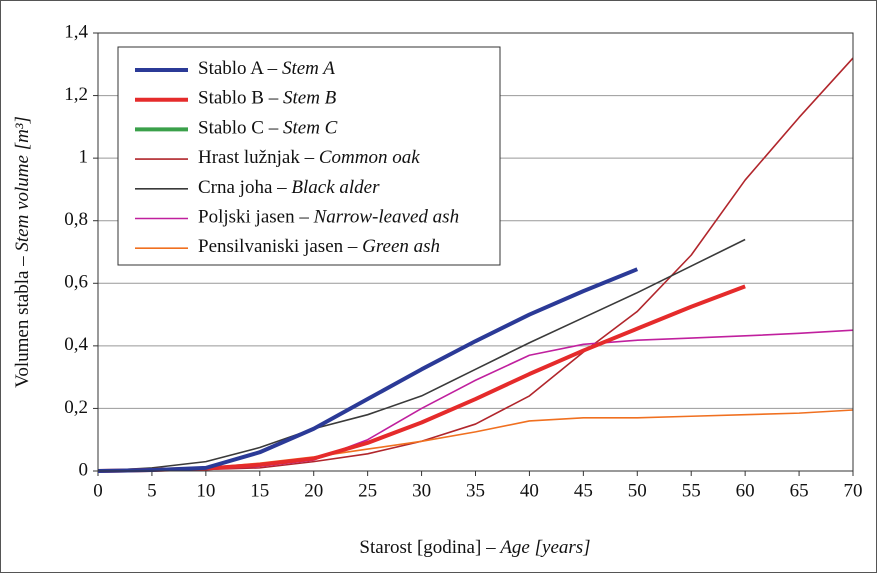 The height and width of the screenshot is (573, 877). Describe the element at coordinates (22, 184) in the screenshot. I see `y-label-en: Stem volume [m³]` at that location.